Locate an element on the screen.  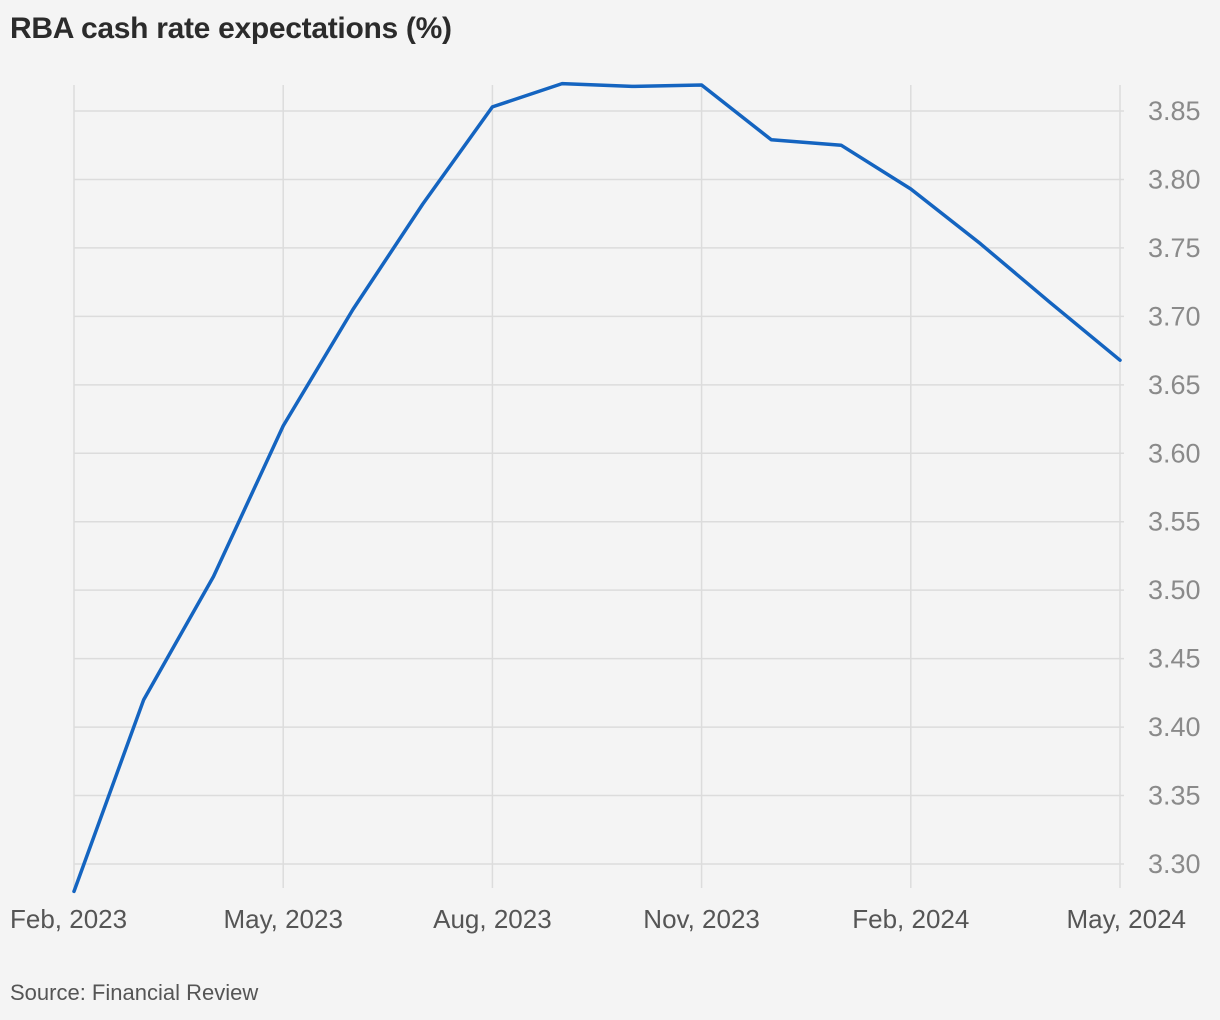
y-tick-label: 3.50 is located at coordinates (1174, 590).